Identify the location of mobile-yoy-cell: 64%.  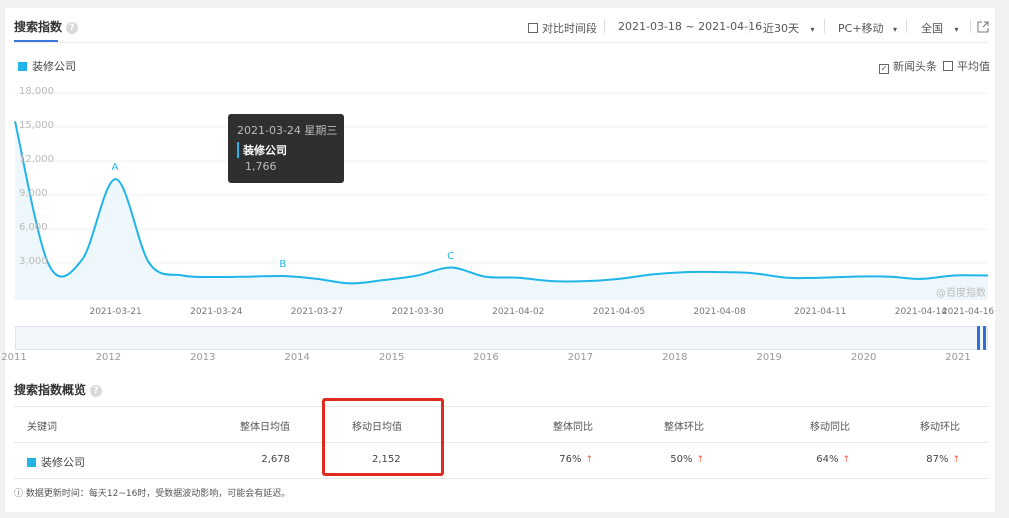
(827, 459).